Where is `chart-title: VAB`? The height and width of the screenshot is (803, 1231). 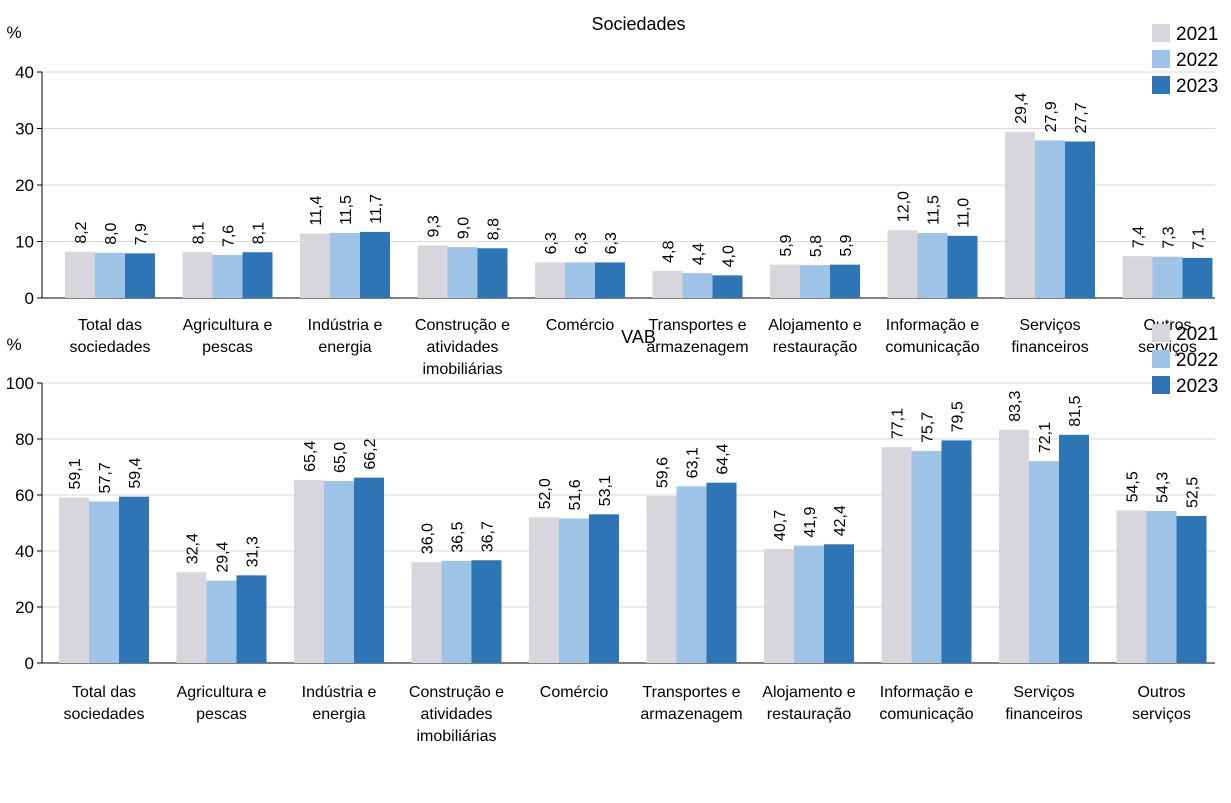 chart-title: VAB is located at coordinates (638, 337).